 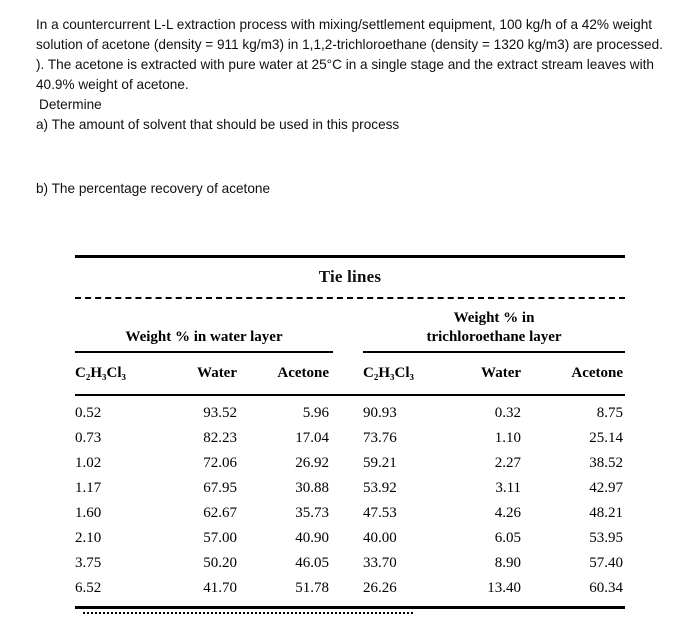 I want to click on table-cell: 35.73, so click(x=312, y=513).